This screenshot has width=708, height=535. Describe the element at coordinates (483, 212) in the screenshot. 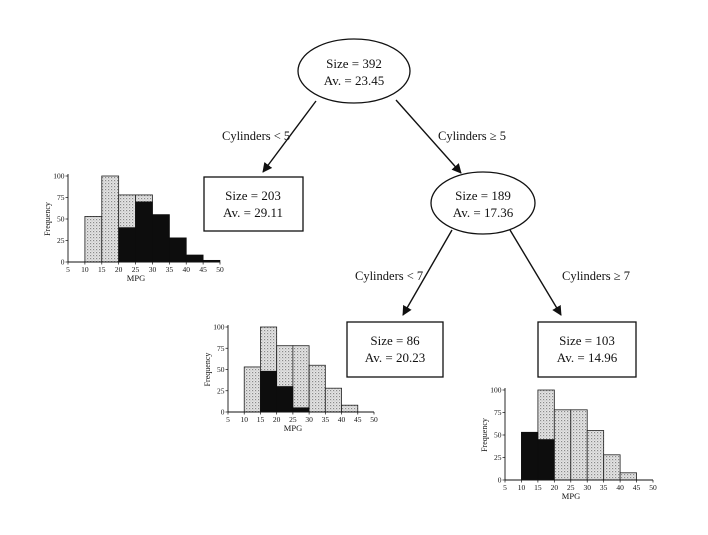

I see `node-right-average: Av. = 17.36` at that location.